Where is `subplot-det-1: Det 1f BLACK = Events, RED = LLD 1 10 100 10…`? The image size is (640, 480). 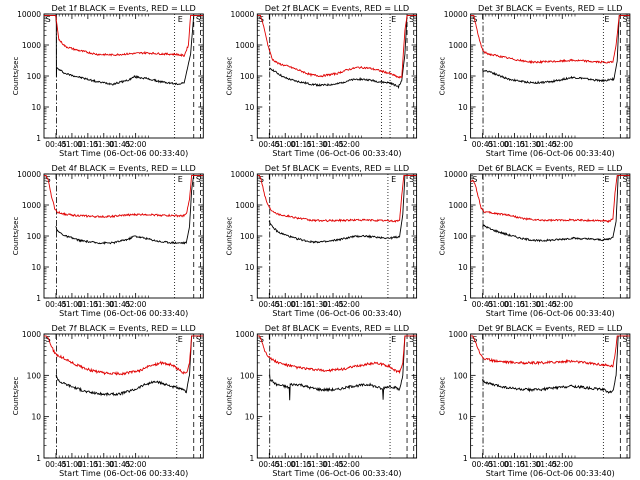 subplot-det-1: Det 1f BLACK = Events, RED = LLD 1 10 100 10… is located at coordinates (108, 80).